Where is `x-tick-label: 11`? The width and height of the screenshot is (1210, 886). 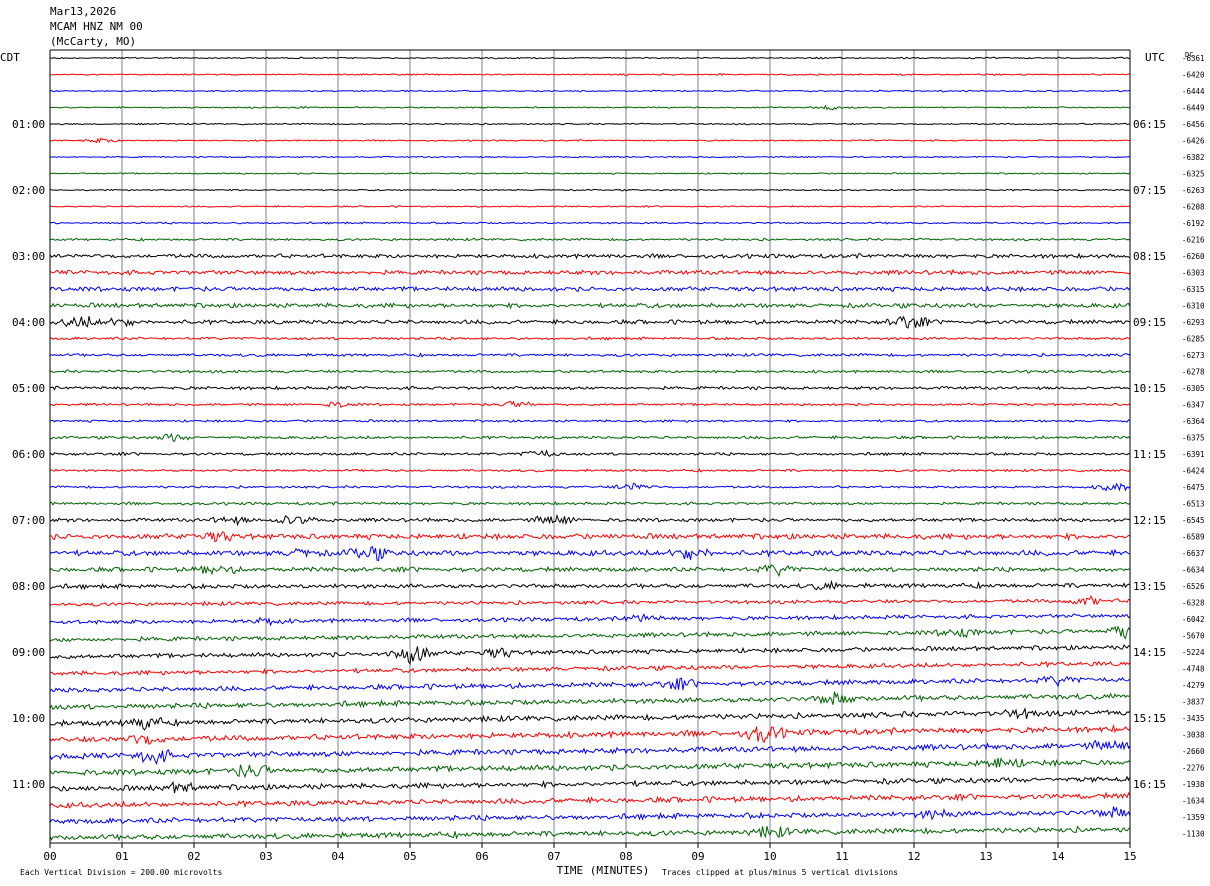
x-tick-label: 11 is located at coordinates (841, 856).